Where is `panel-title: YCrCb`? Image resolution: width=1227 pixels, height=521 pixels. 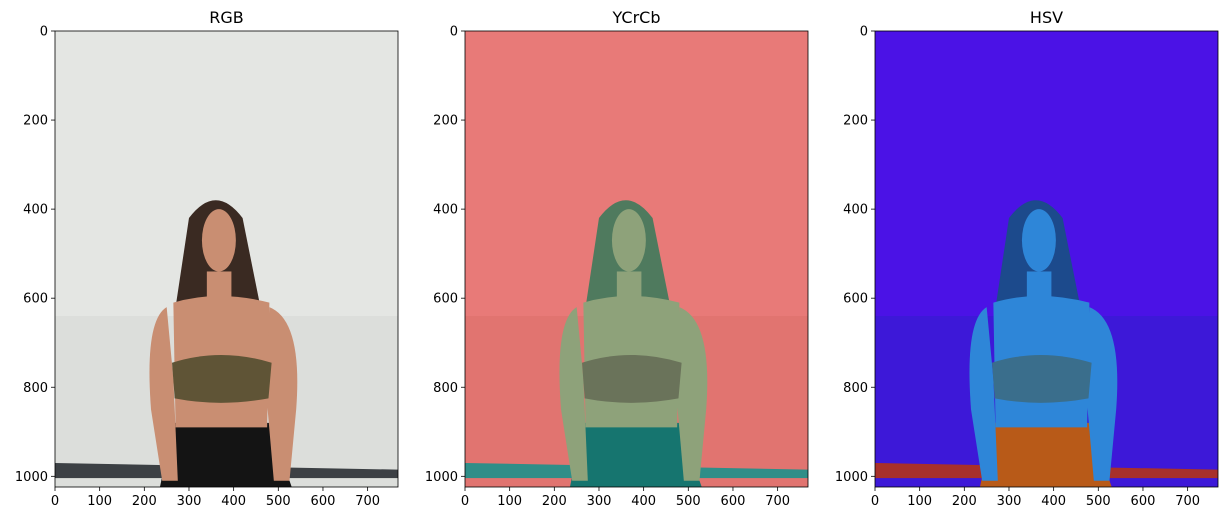
panel-title: YCrCb is located at coordinates (636, 17).